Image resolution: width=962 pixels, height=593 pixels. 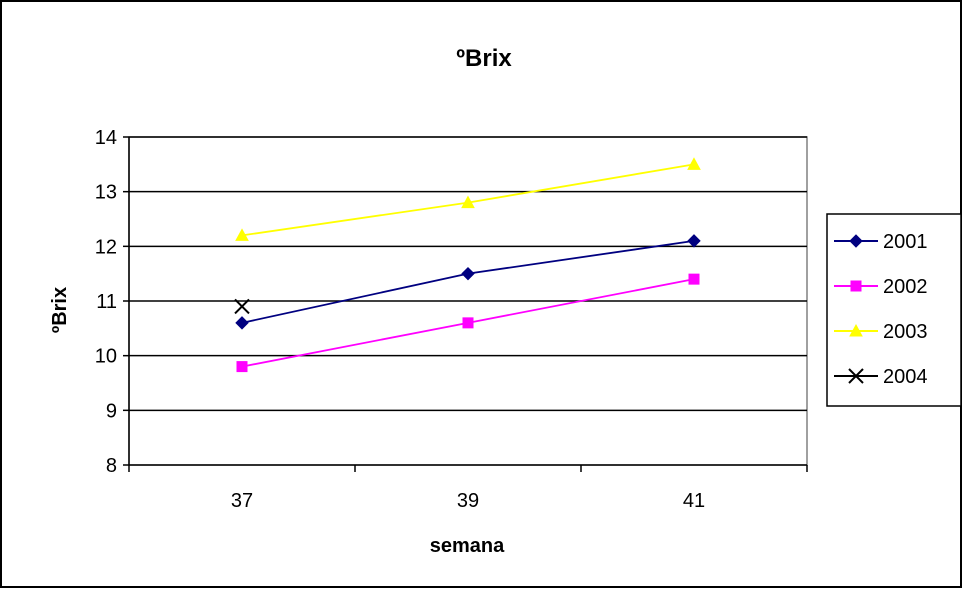 I want to click on legend-label: 2004, so click(x=905, y=377).